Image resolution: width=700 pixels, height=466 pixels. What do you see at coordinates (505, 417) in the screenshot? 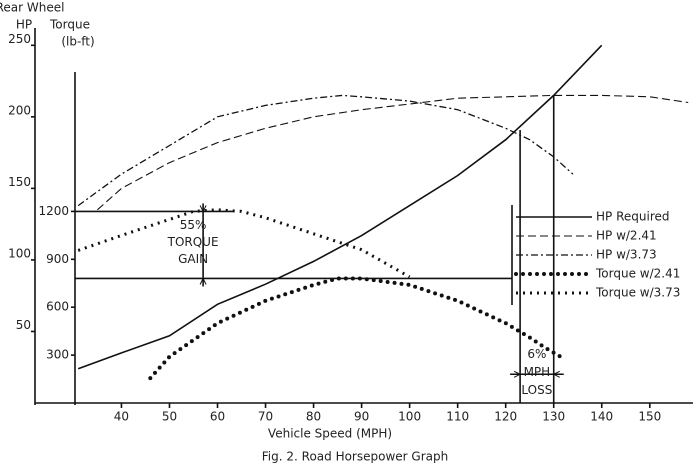
I see `x-tick-label: 120` at bounding box center [505, 417].